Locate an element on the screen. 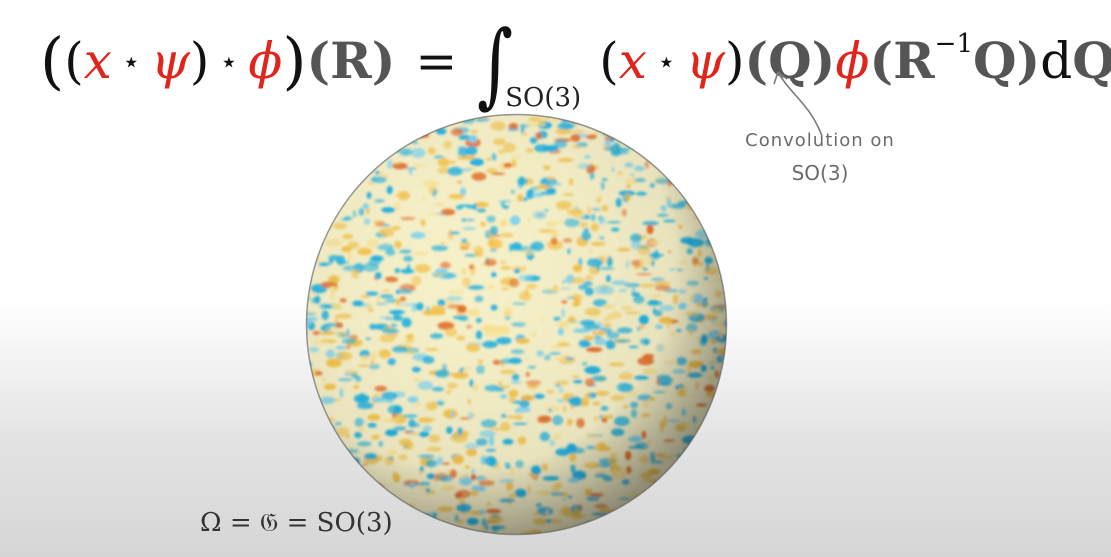  rhs-superscript: −1 is located at coordinates (953, 44).